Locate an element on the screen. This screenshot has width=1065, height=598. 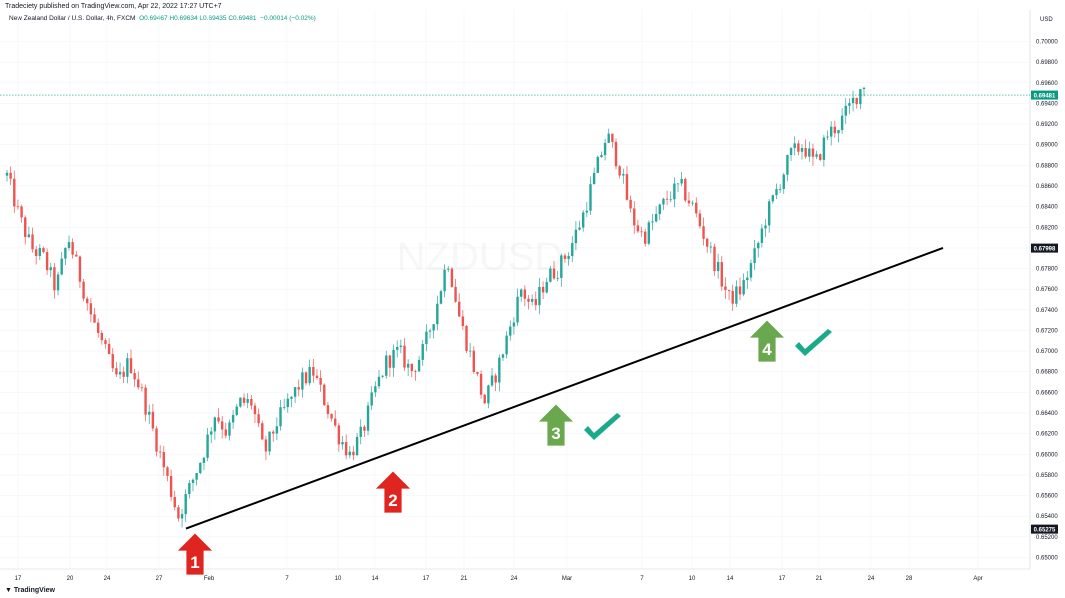
time-tick-label: 14 is located at coordinates (730, 579).